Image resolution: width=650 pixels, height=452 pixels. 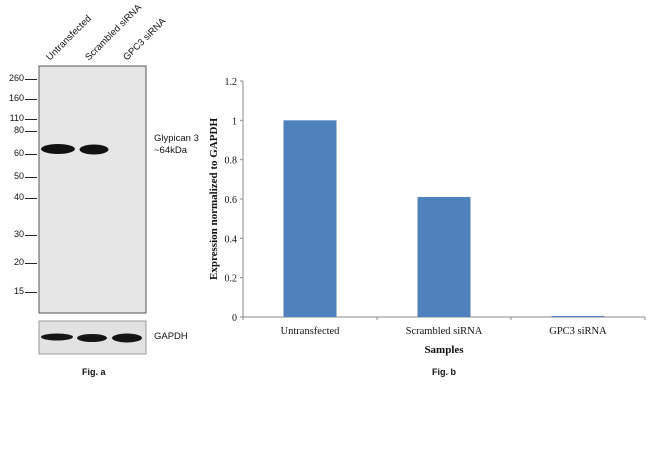 I want to click on target-label: Glypican 3 ~64kDa, so click(x=176, y=145).